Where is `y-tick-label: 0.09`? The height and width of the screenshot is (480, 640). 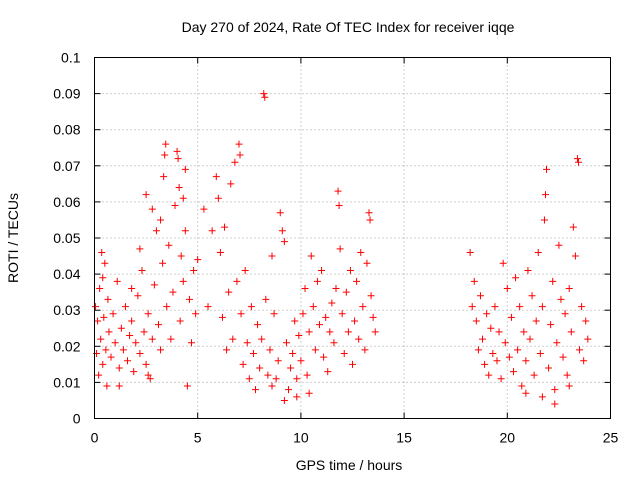 y-tick-label: 0.09 is located at coordinates (66, 94).